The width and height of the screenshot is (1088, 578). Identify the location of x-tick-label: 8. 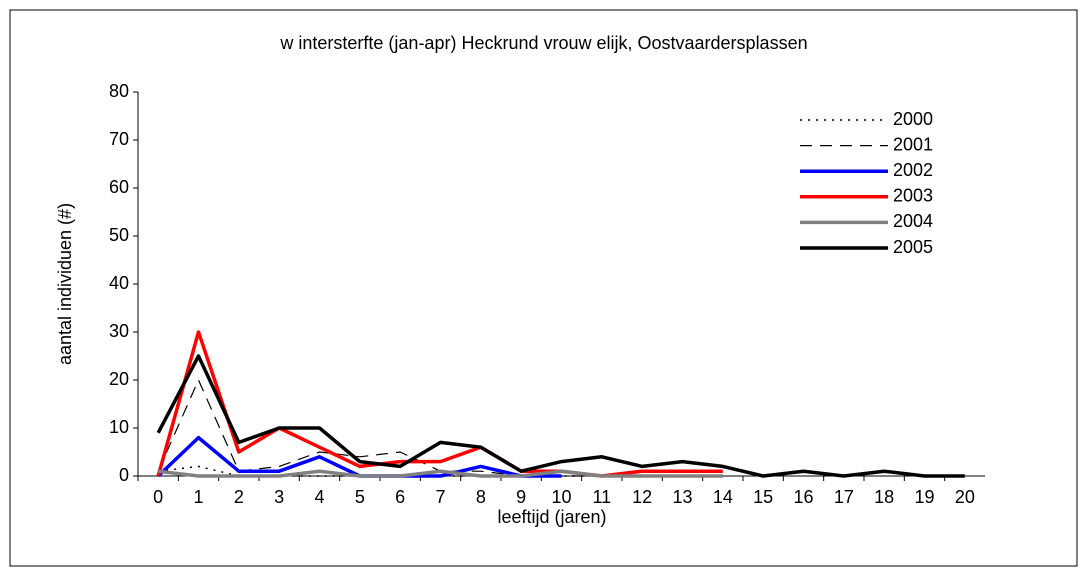
(481, 497).